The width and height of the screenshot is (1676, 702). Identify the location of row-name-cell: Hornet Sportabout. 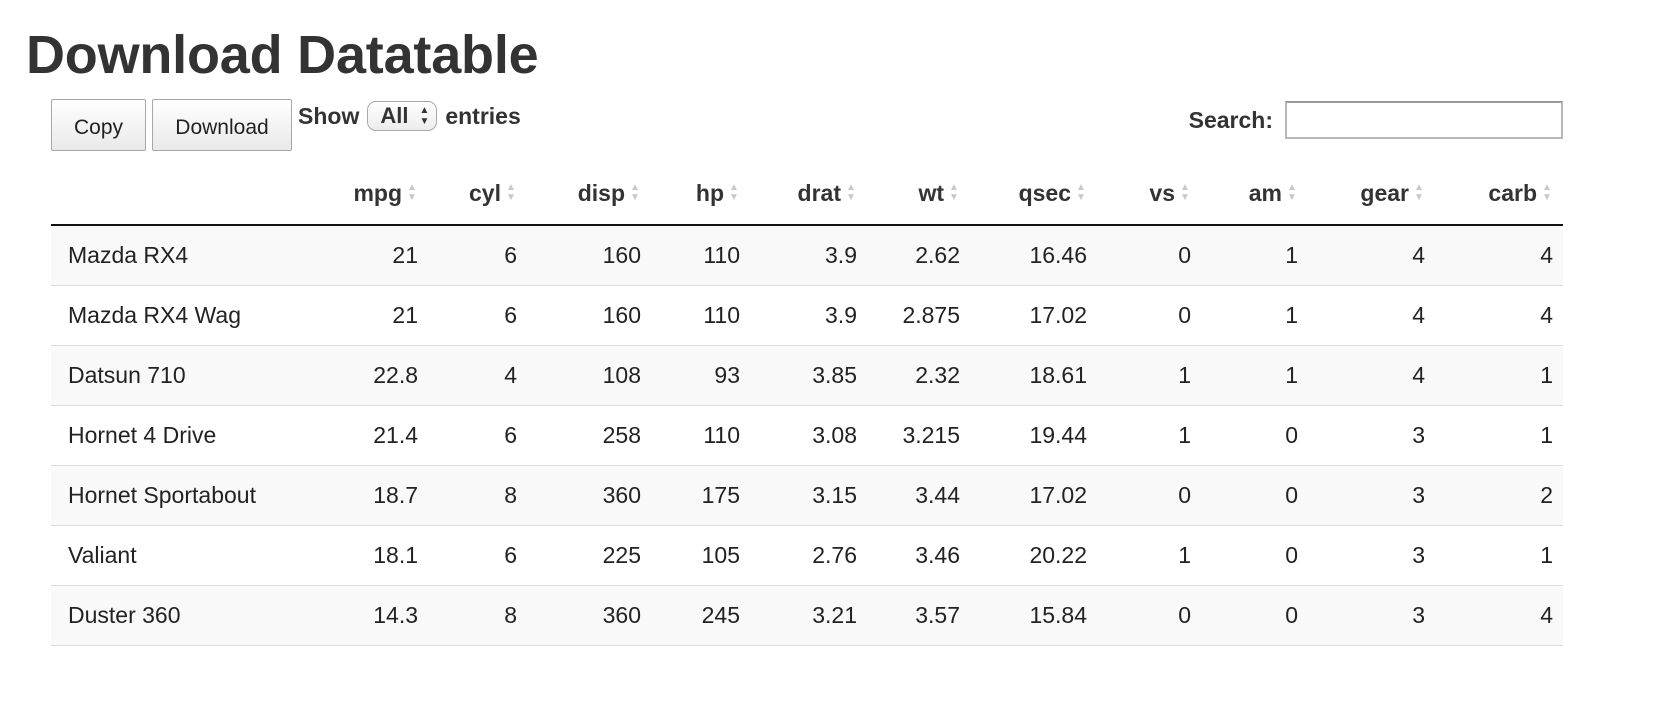
(191, 495).